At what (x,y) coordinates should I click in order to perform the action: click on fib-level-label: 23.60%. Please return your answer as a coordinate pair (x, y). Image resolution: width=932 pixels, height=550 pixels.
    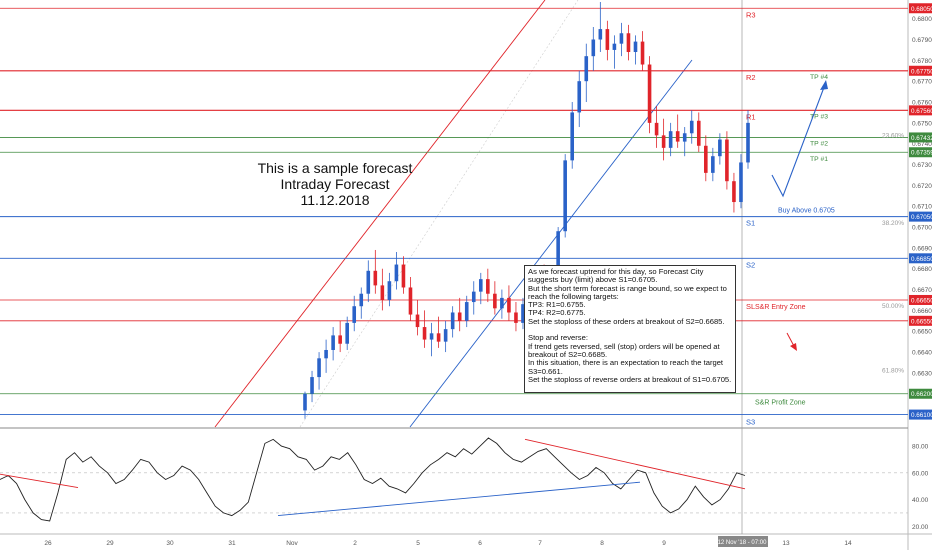
    Looking at the image, I should click on (893, 135).